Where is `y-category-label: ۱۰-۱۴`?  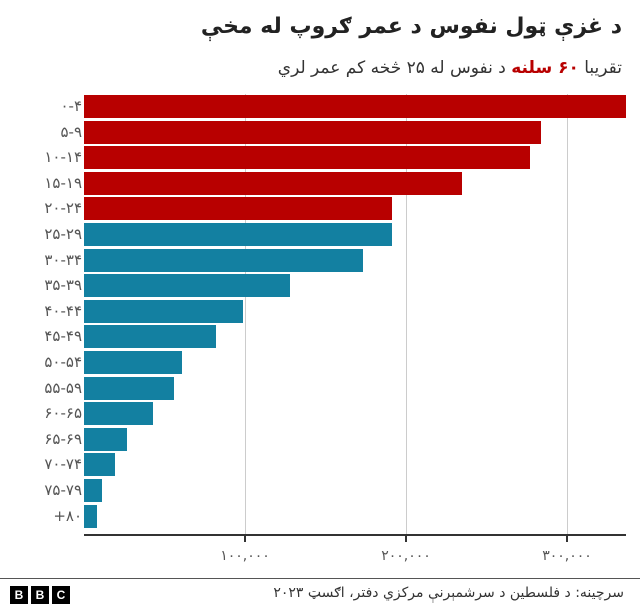
y-category-label: ۱۰-۱۴ is located at coordinates (63, 157).